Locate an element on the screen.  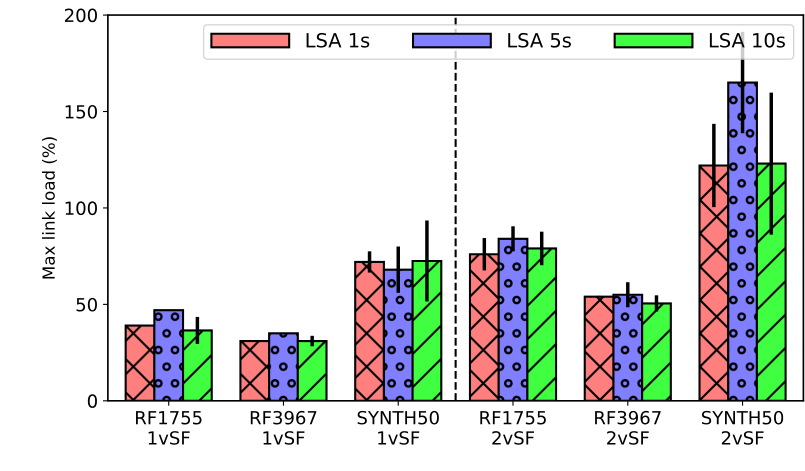
y-tick-label: 50 is located at coordinates (86, 305).